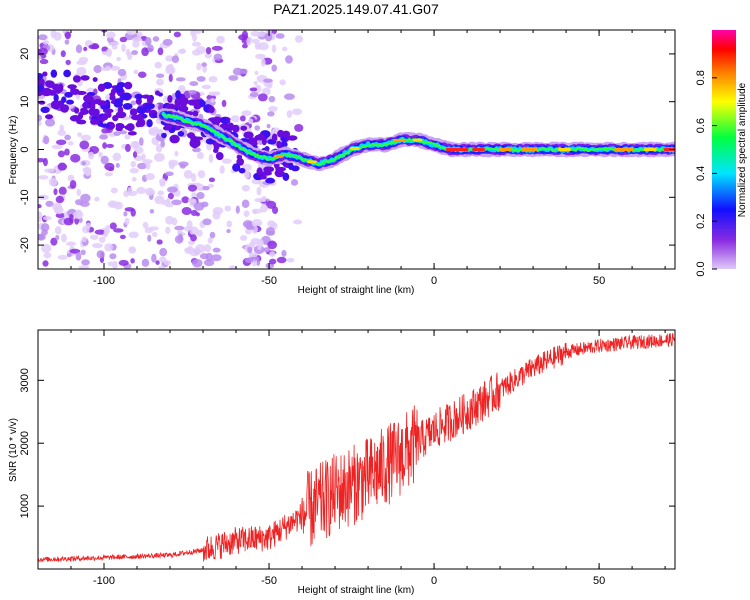 This screenshot has height=600, width=750. Describe the element at coordinates (599, 281) in the screenshot. I see `x-tick-label: 50` at that location.